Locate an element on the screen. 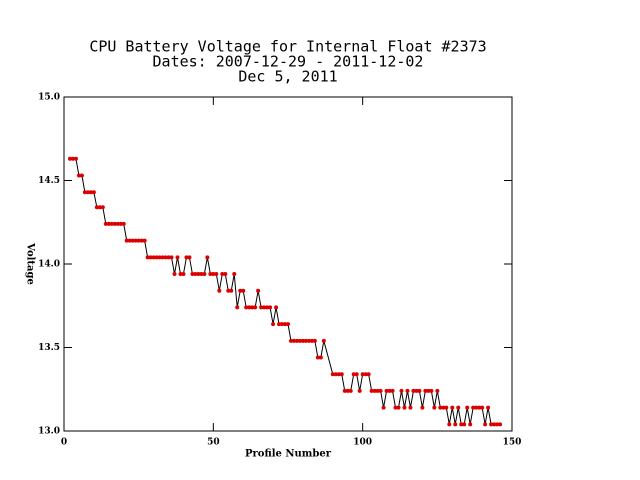 This screenshot has width=640, height=480. y-tick-label: 14.5 is located at coordinates (49, 181).